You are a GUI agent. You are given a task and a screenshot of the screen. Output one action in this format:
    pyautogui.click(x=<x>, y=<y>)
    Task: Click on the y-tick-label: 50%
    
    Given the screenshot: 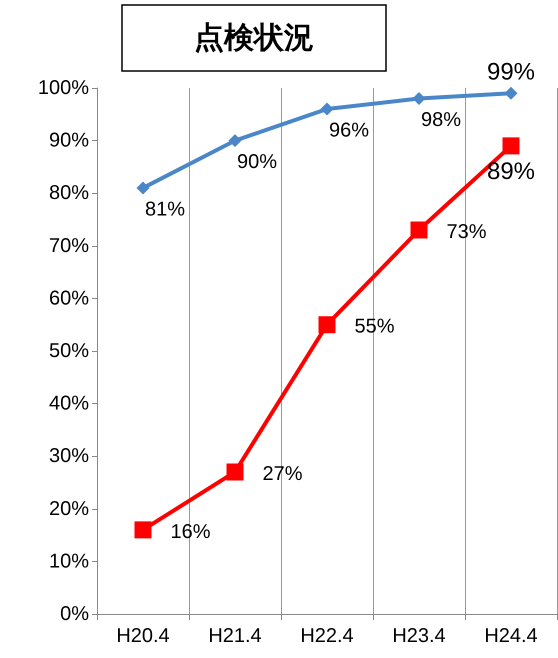 What is the action you would take?
    pyautogui.click(x=69, y=351)
    